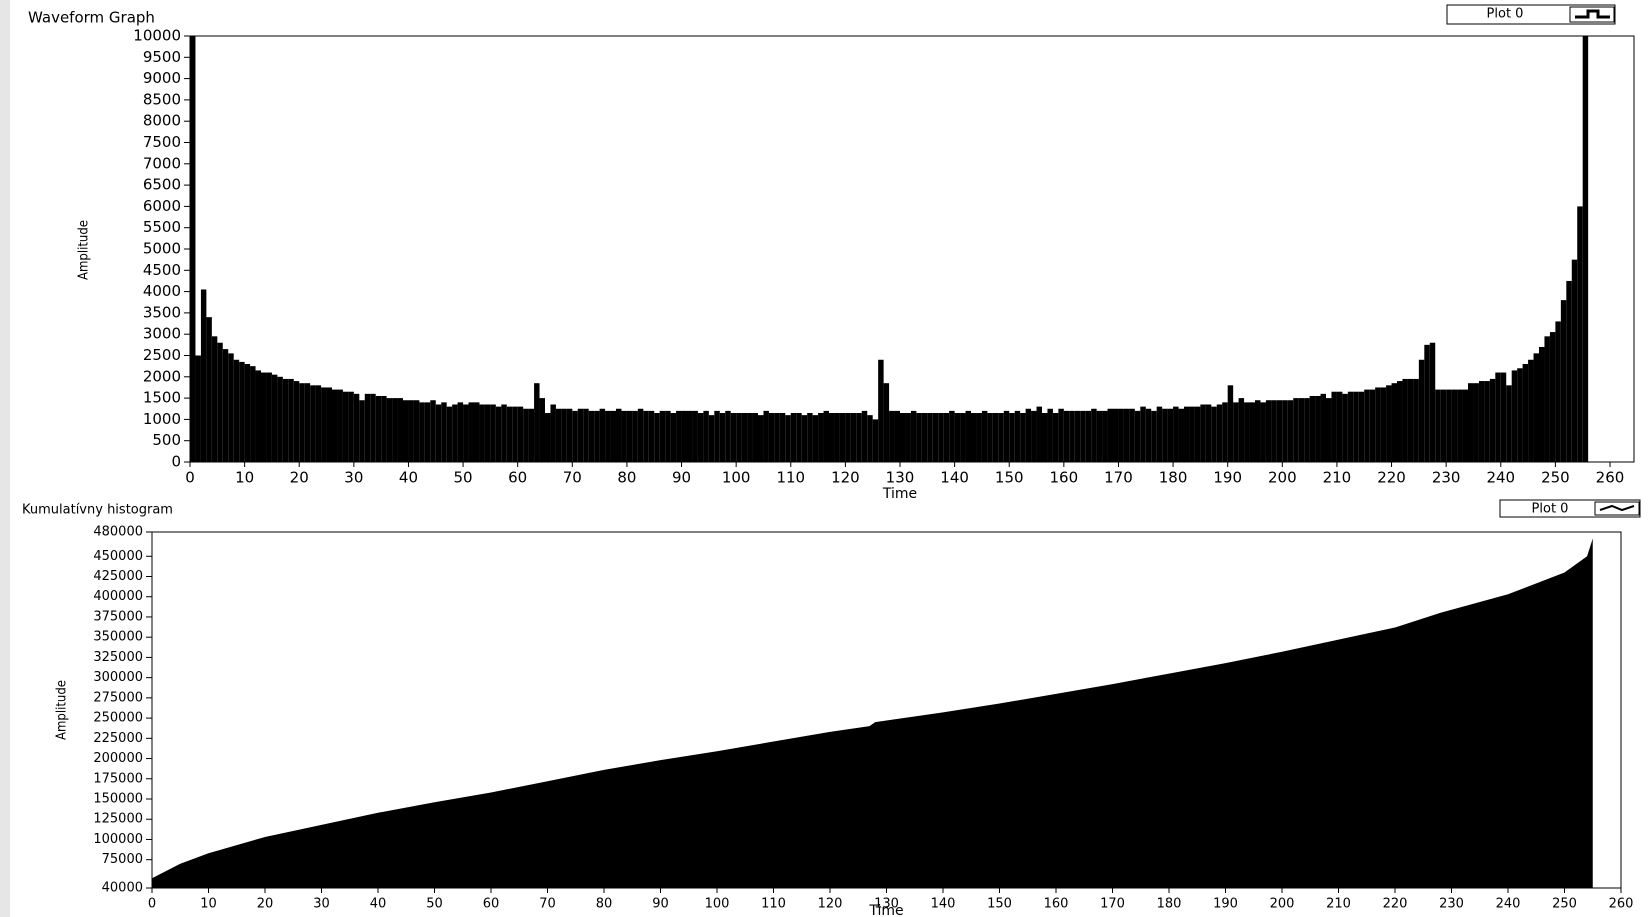 The height and width of the screenshot is (917, 1648). What do you see at coordinates (1508, 904) in the screenshot?
I see `x-tick-label: 240` at bounding box center [1508, 904].